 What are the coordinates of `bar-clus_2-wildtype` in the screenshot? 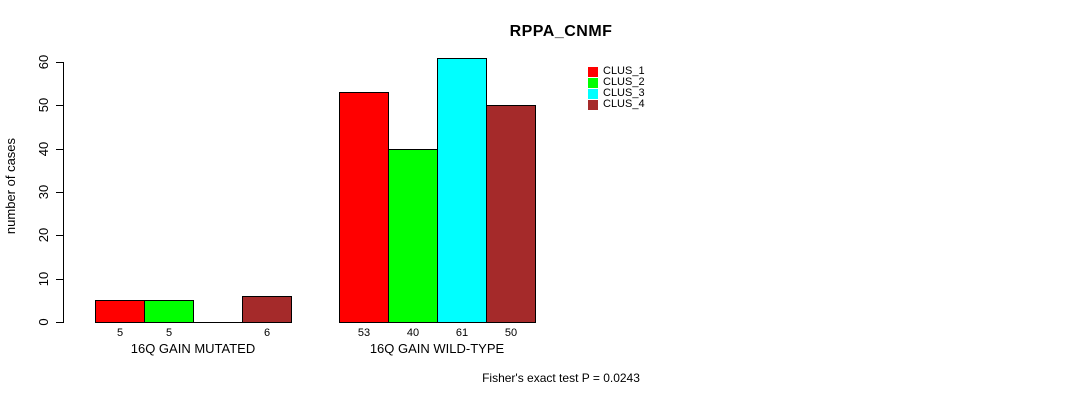 It's located at (413, 236).